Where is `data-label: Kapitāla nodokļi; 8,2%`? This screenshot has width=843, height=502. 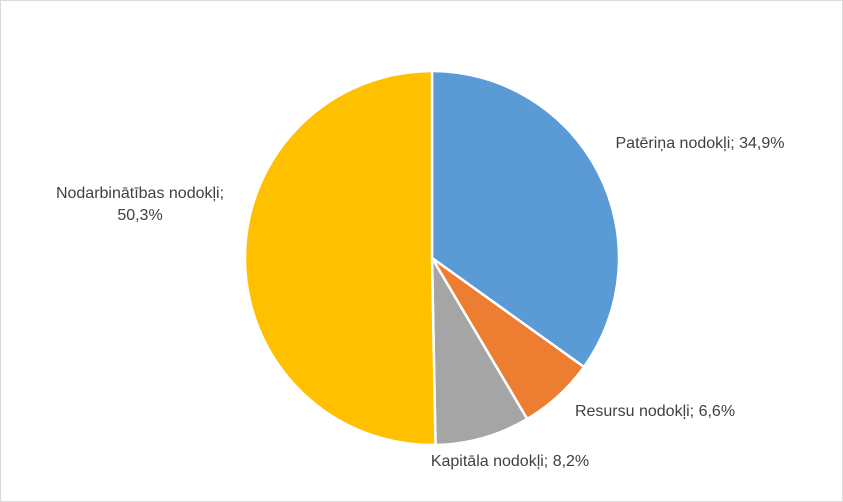
data-label: Kapitāla nodokļi; 8,2% is located at coordinates (510, 461).